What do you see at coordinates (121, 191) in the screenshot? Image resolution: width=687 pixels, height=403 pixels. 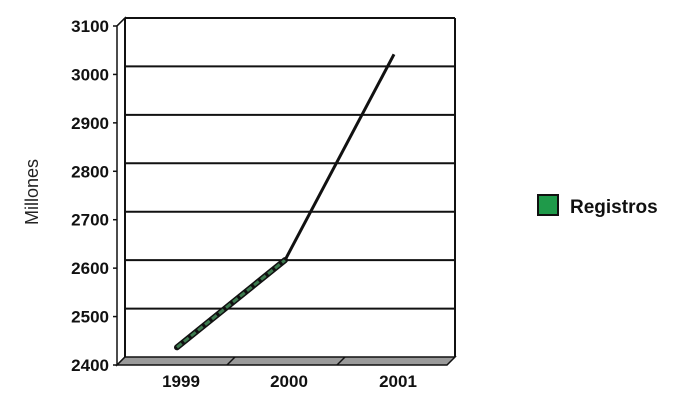 I see `left-wall` at bounding box center [121, 191].